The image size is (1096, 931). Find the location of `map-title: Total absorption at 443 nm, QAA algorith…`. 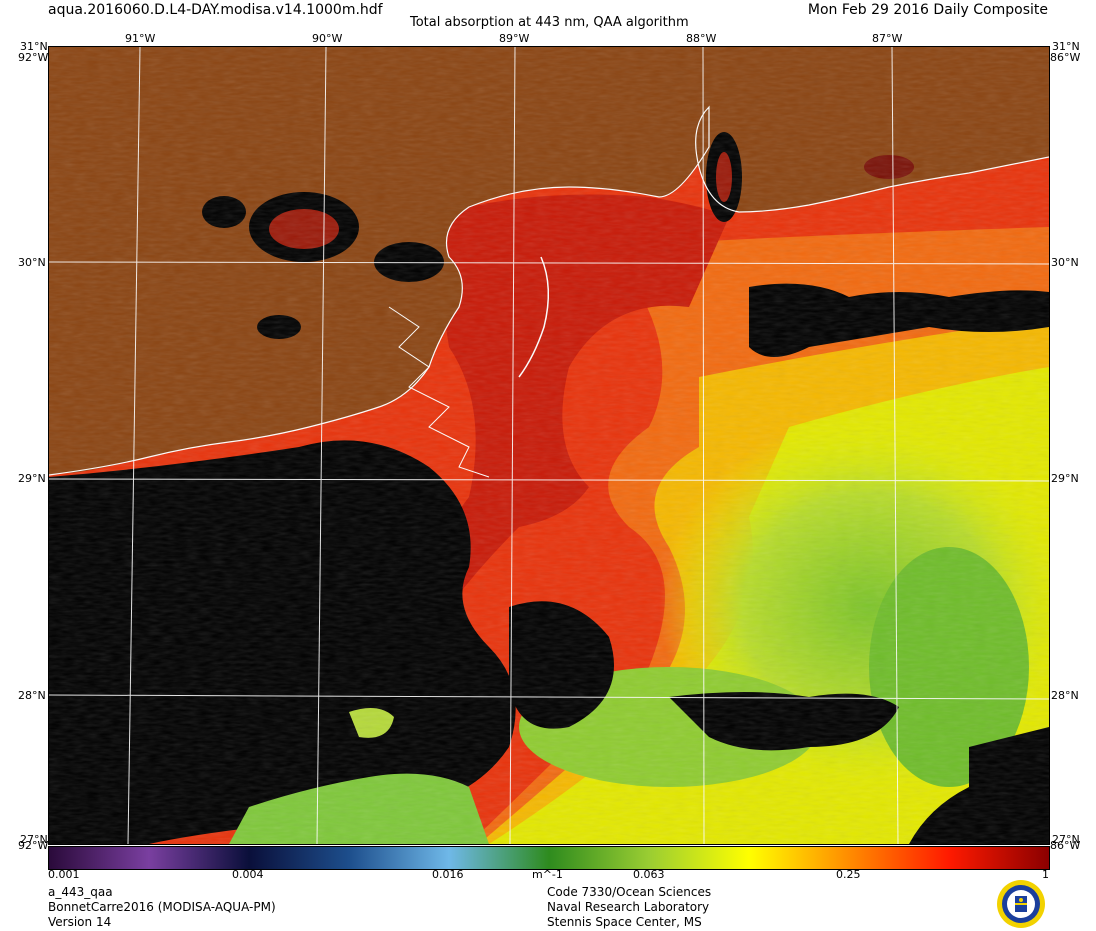

map-title: Total absorption at 443 nm, QAA algorith… is located at coordinates (549, 22).